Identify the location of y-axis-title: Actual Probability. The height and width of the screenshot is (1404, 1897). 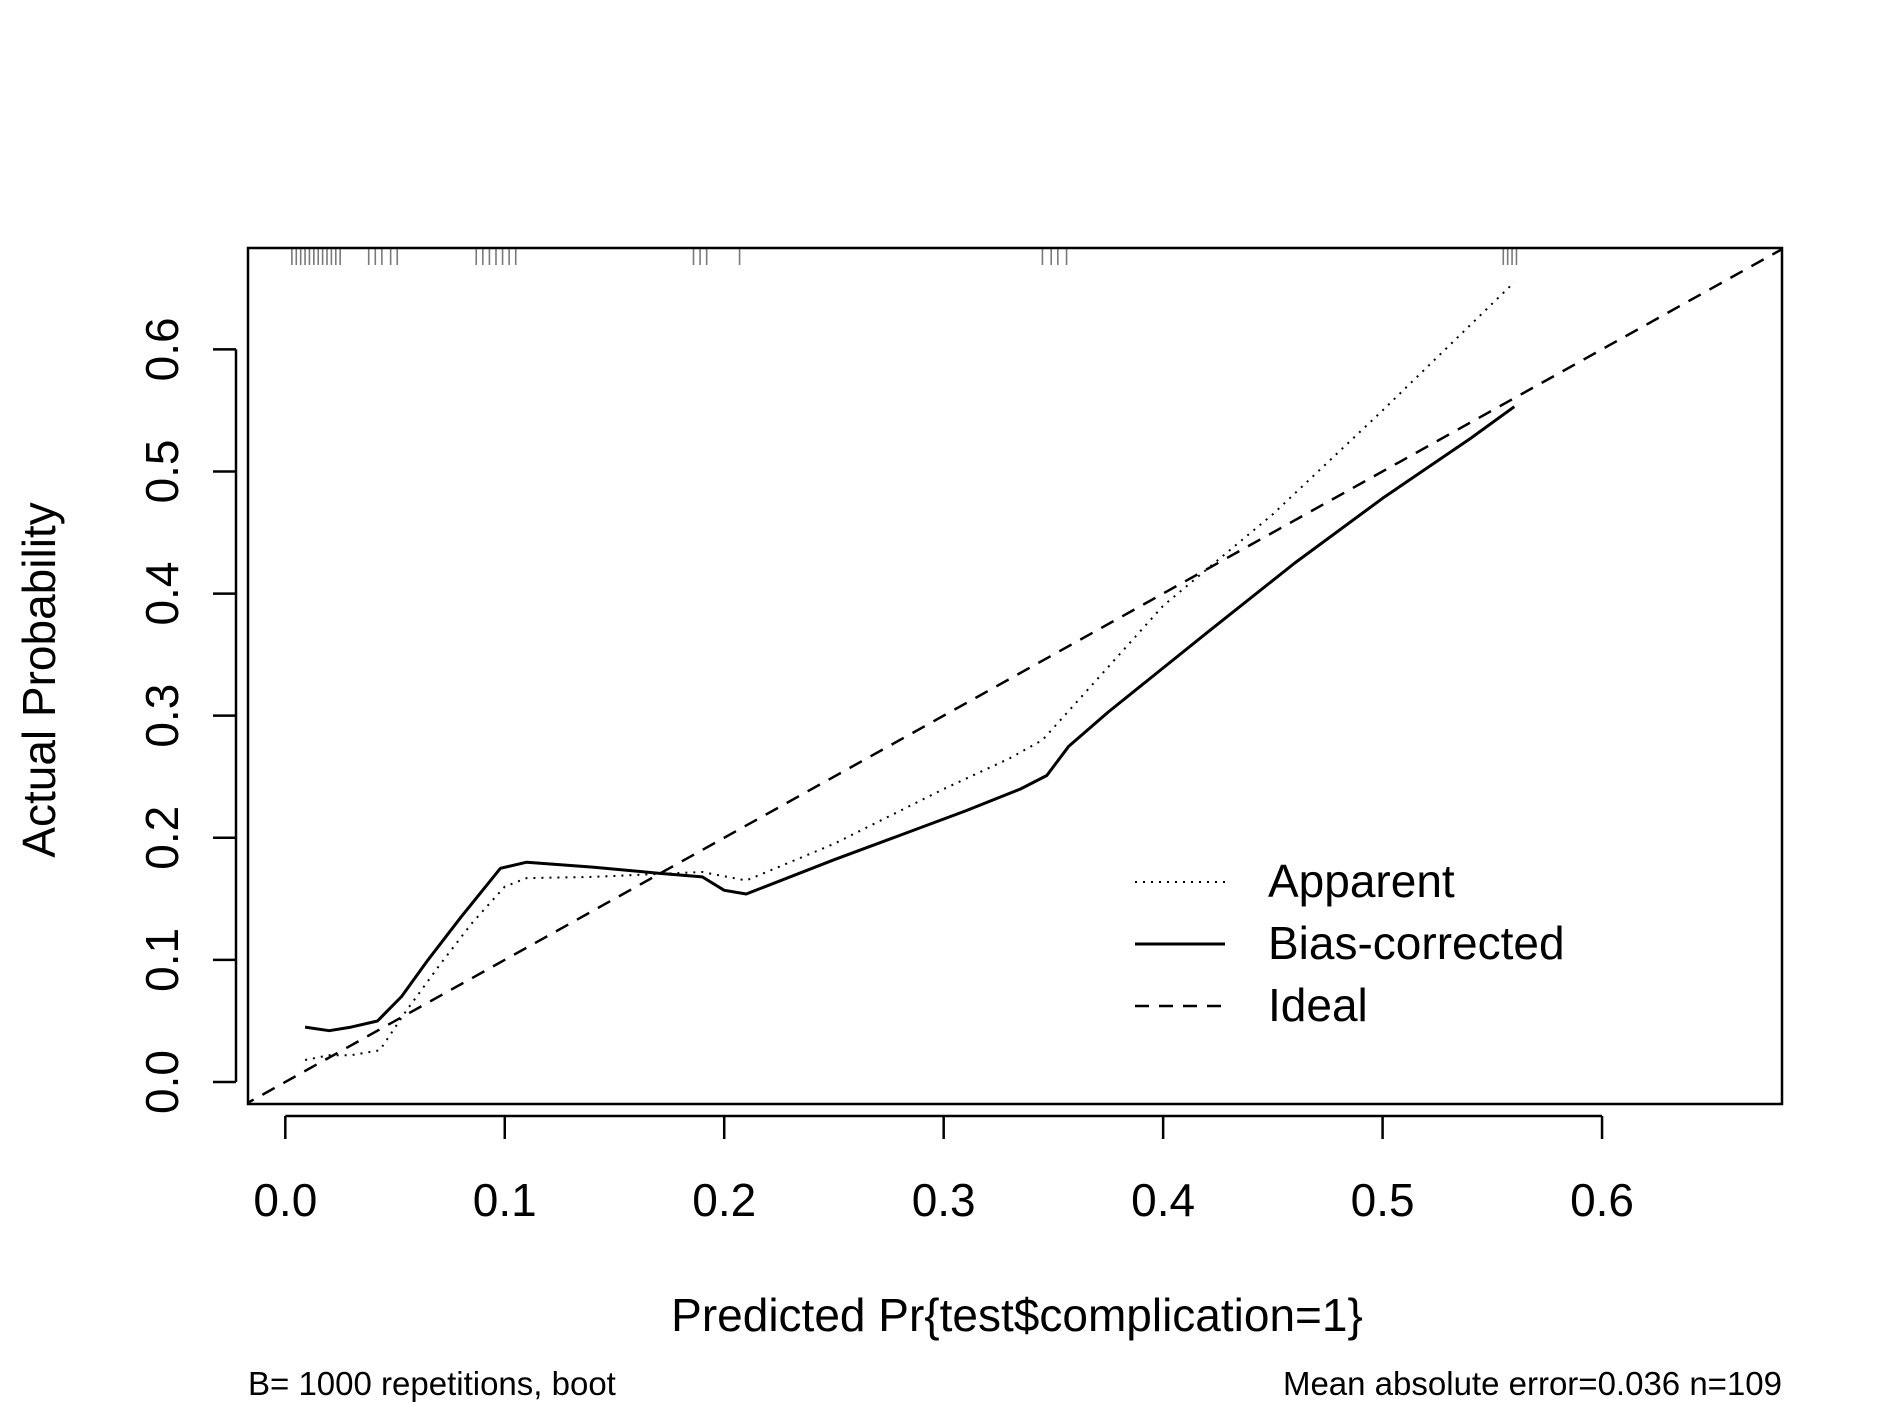
(39, 679).